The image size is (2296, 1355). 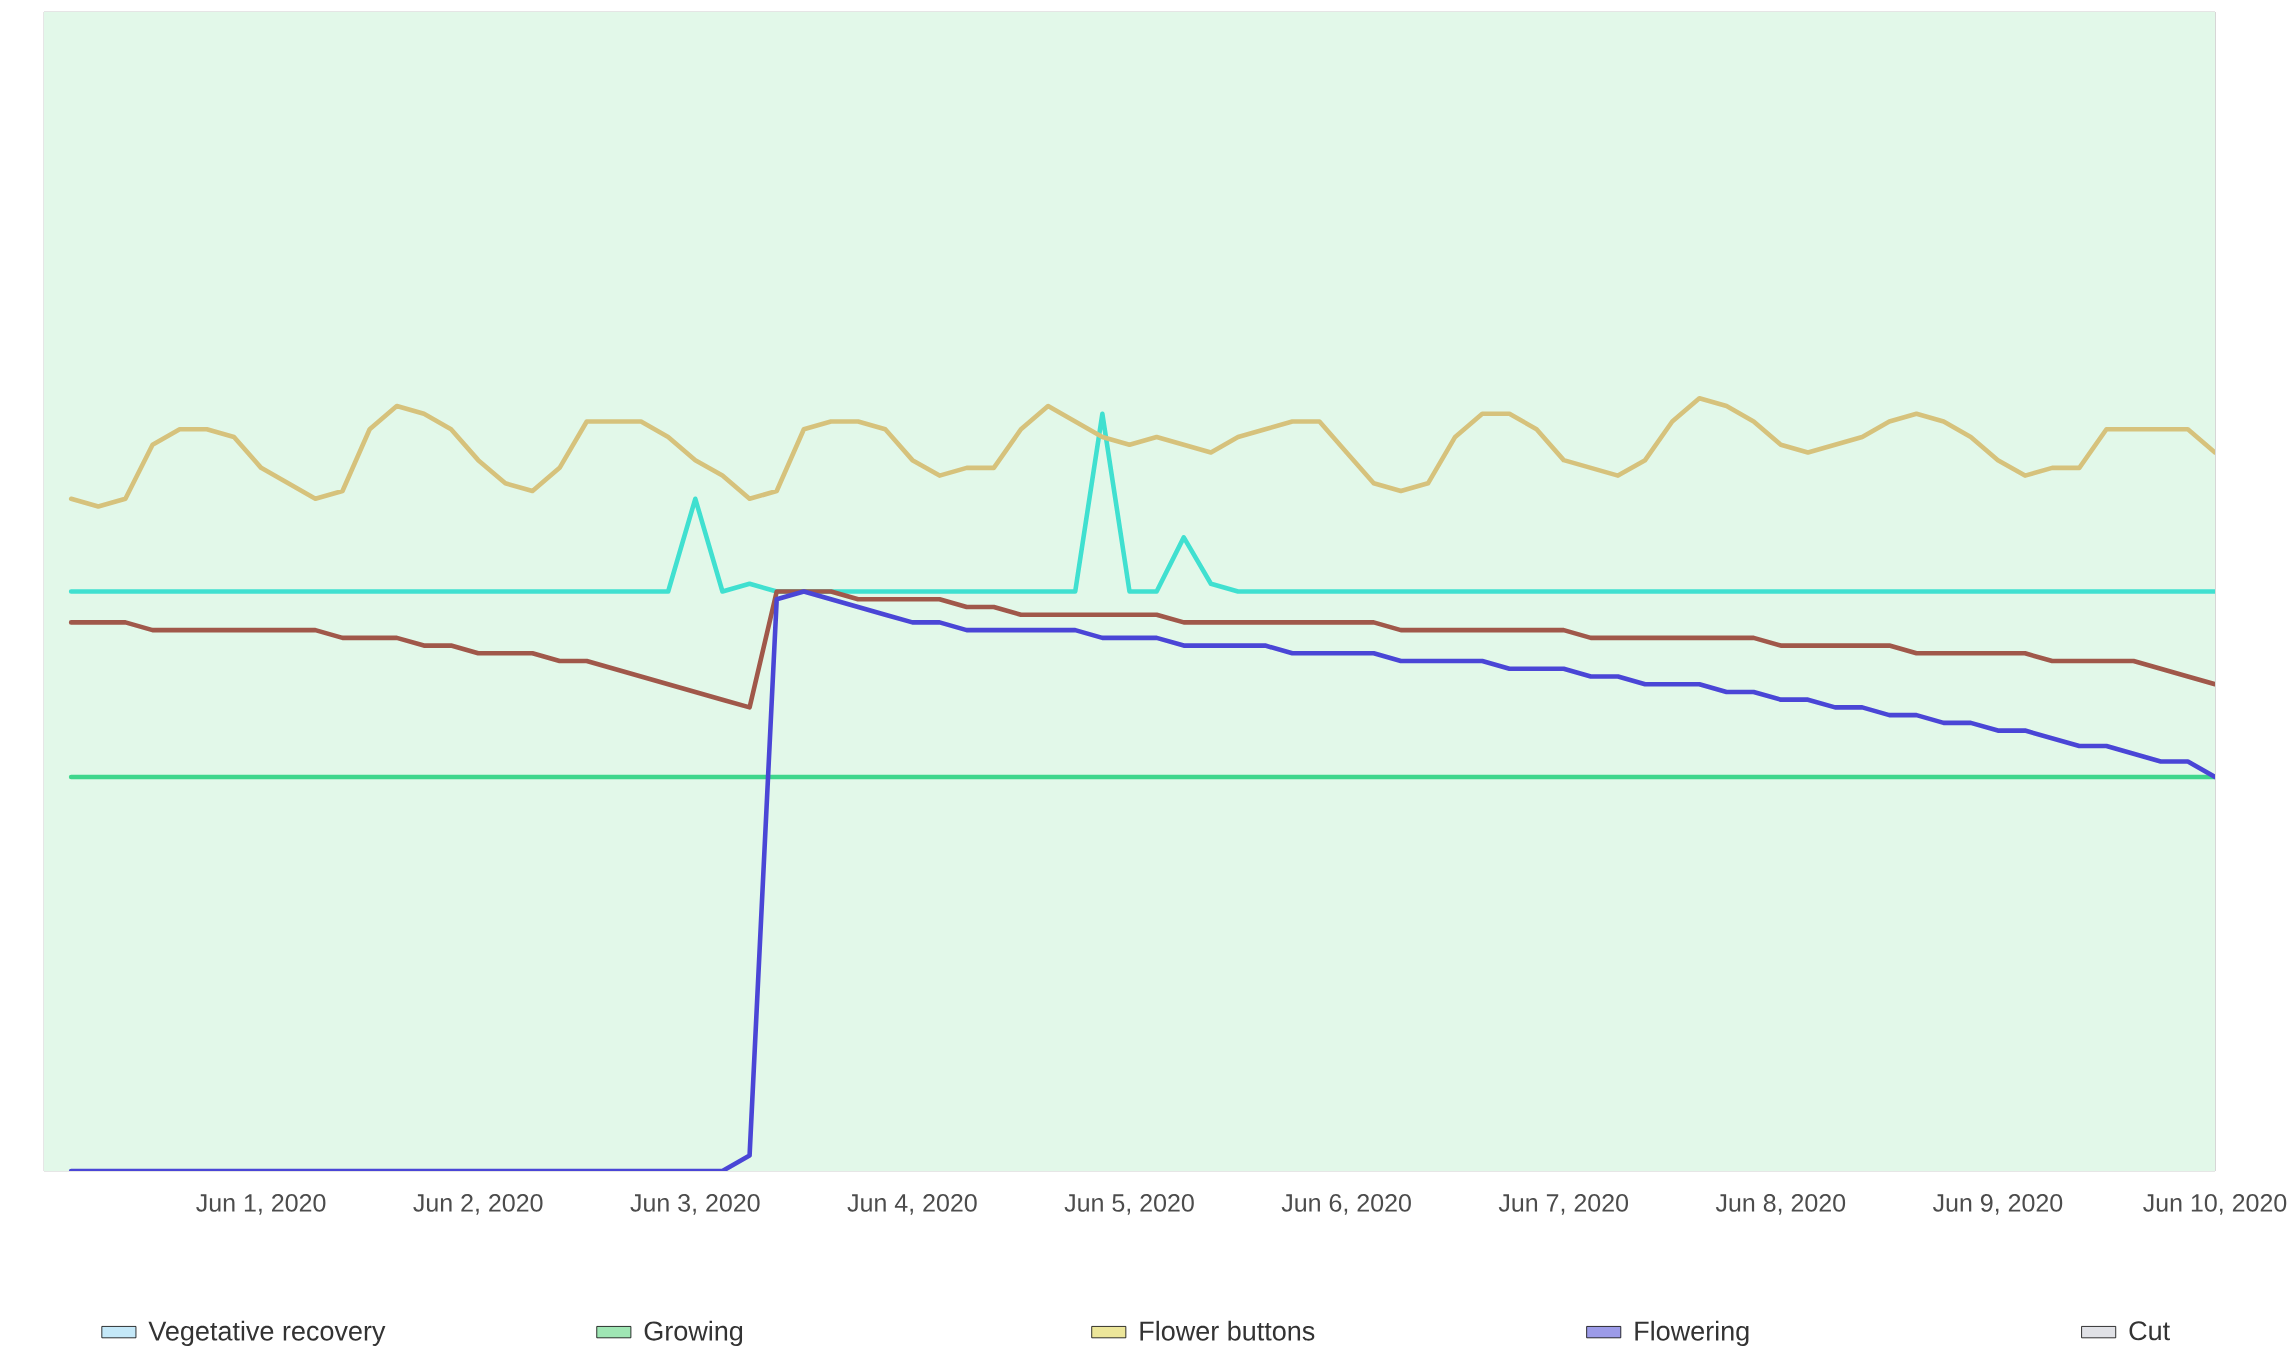 What do you see at coordinates (1780, 1204) in the screenshot?
I see `x-tick-label: Jun 8, 2020` at bounding box center [1780, 1204].